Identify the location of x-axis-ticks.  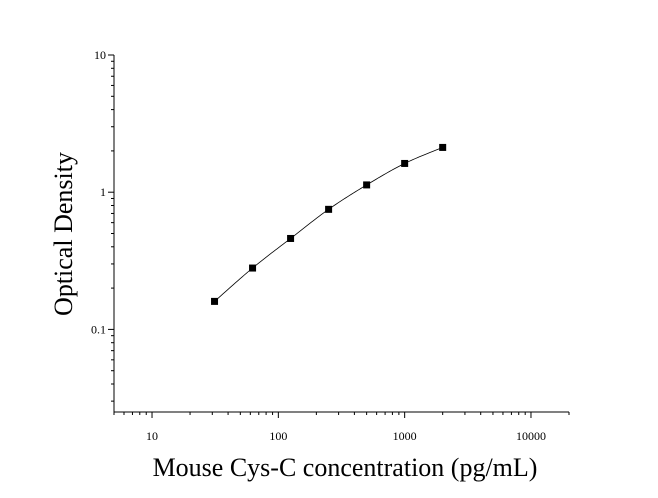
(341, 415).